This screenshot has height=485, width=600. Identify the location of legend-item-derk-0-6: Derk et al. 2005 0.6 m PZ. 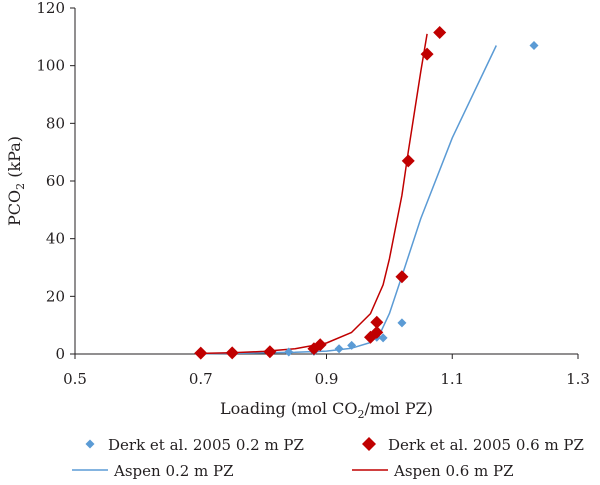
(473, 445).